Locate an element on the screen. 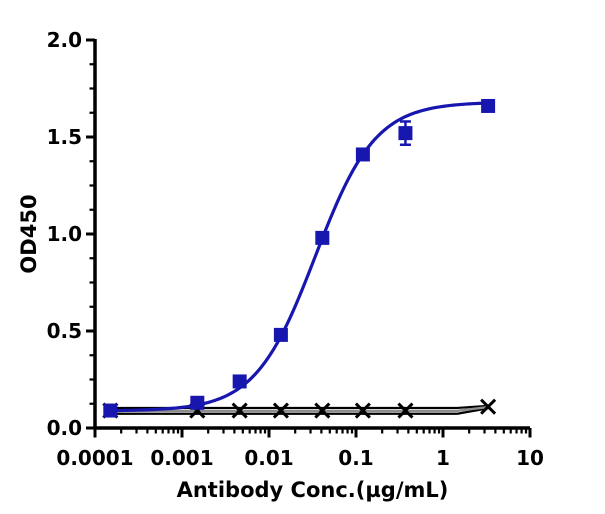  x-axis-title: Antibody Conc.(µg/mL) is located at coordinates (313, 490).